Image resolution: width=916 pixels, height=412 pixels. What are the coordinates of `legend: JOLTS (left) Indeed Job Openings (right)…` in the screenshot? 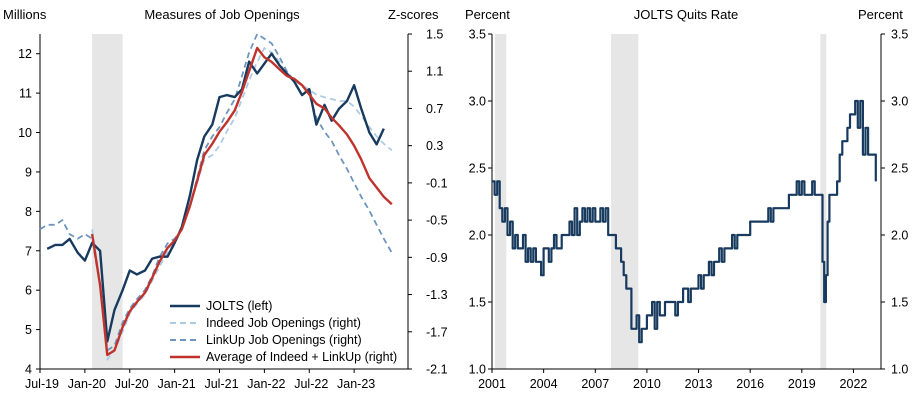 It's located at (283, 331).